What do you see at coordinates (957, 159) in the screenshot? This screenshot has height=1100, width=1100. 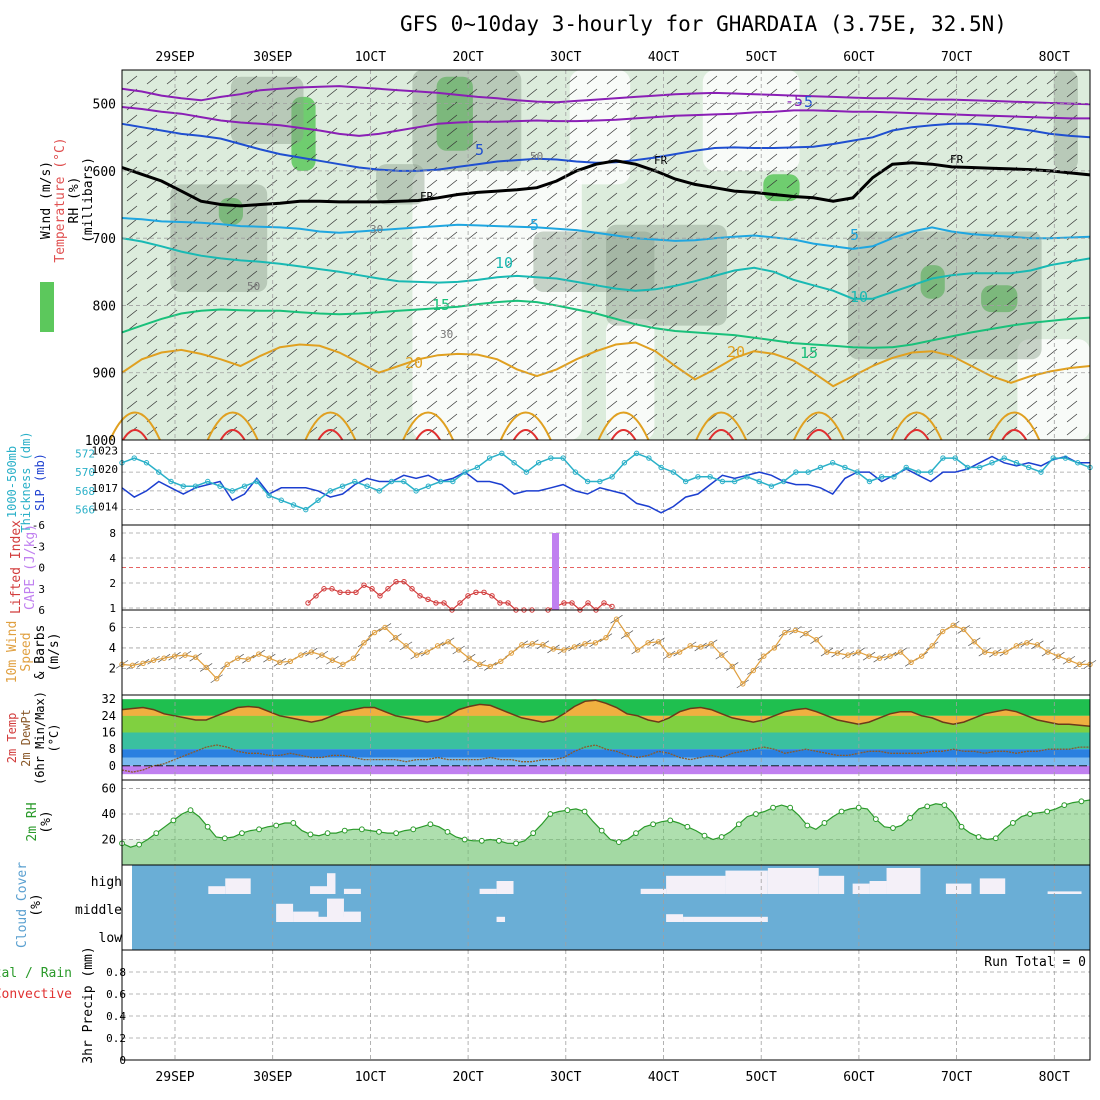 I see `contour-label: FR` at bounding box center [957, 159].